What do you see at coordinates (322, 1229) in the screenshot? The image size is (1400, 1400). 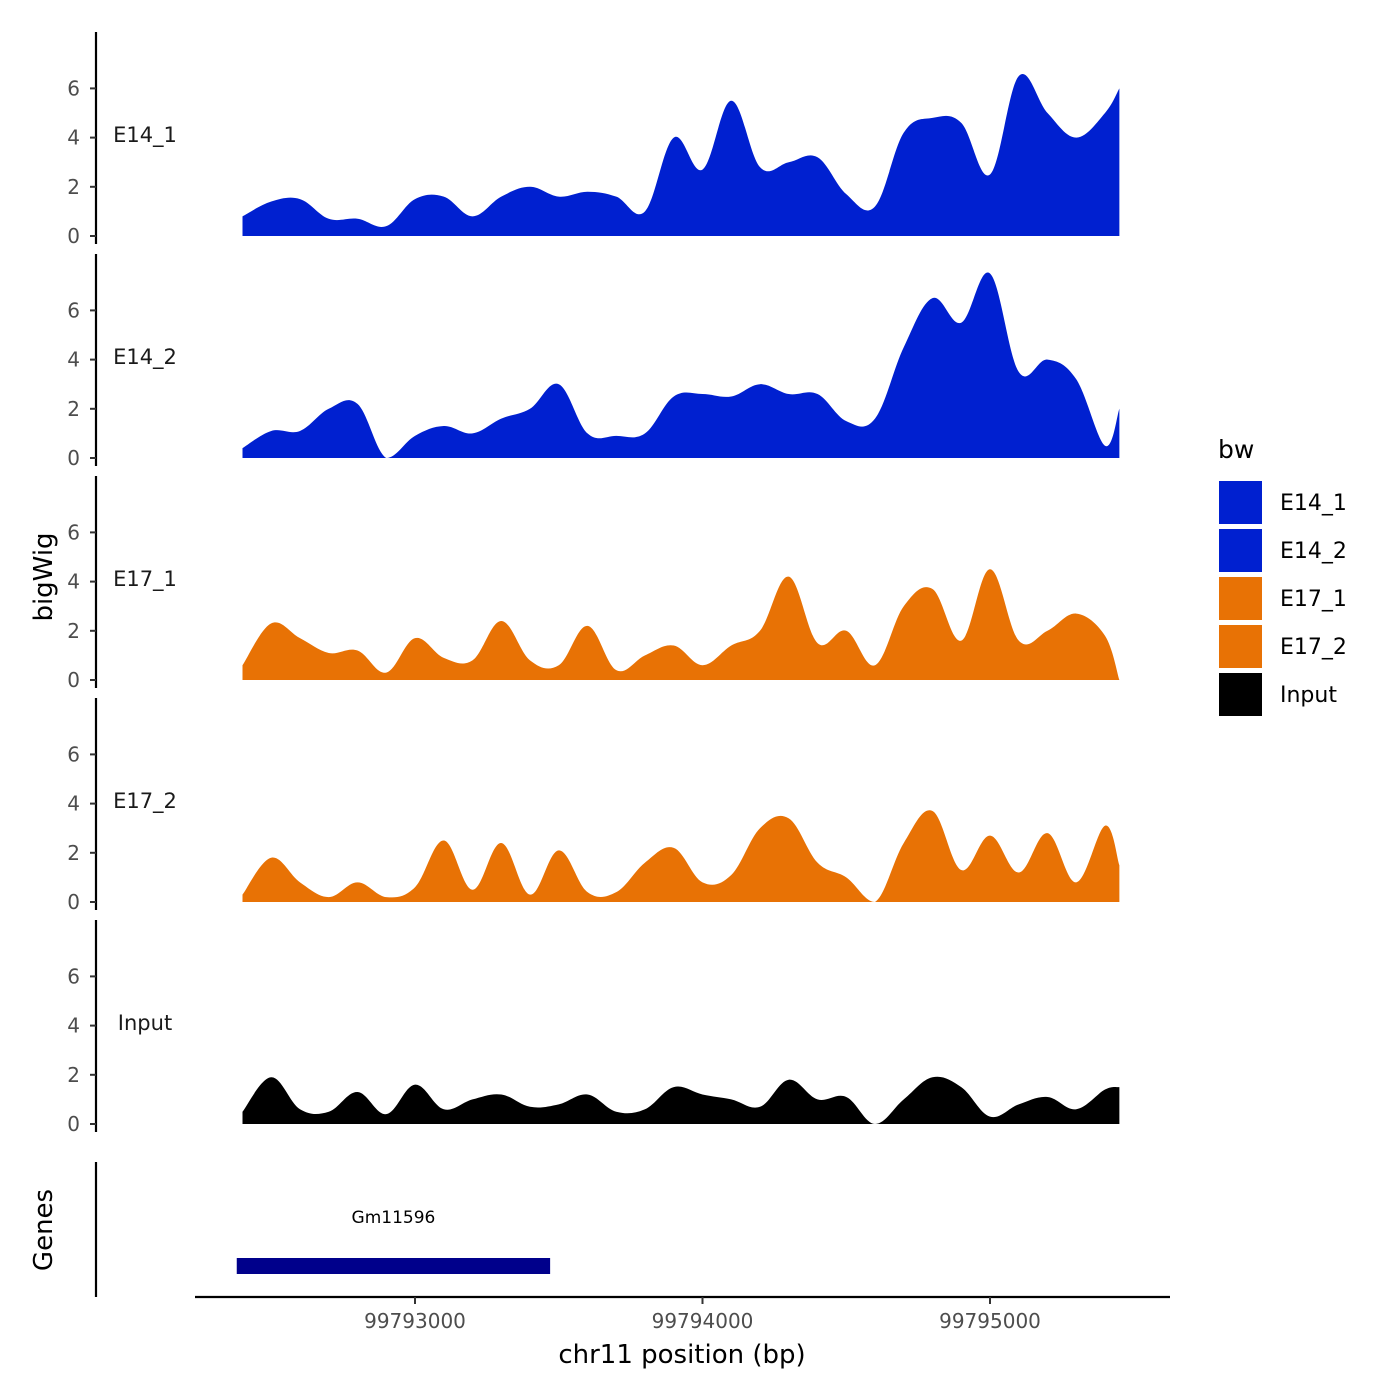 I see `genes-track: Gm11596` at bounding box center [322, 1229].